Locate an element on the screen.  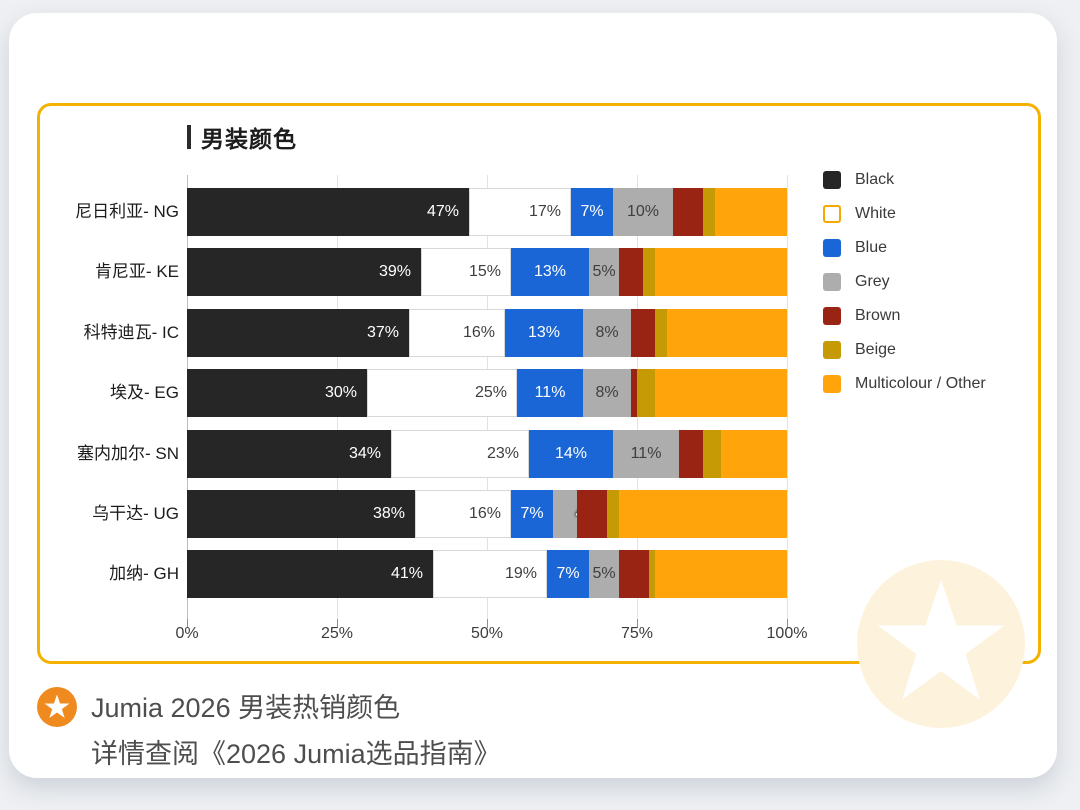
chart-title: 男装颜色 is located at coordinates (242, 137).